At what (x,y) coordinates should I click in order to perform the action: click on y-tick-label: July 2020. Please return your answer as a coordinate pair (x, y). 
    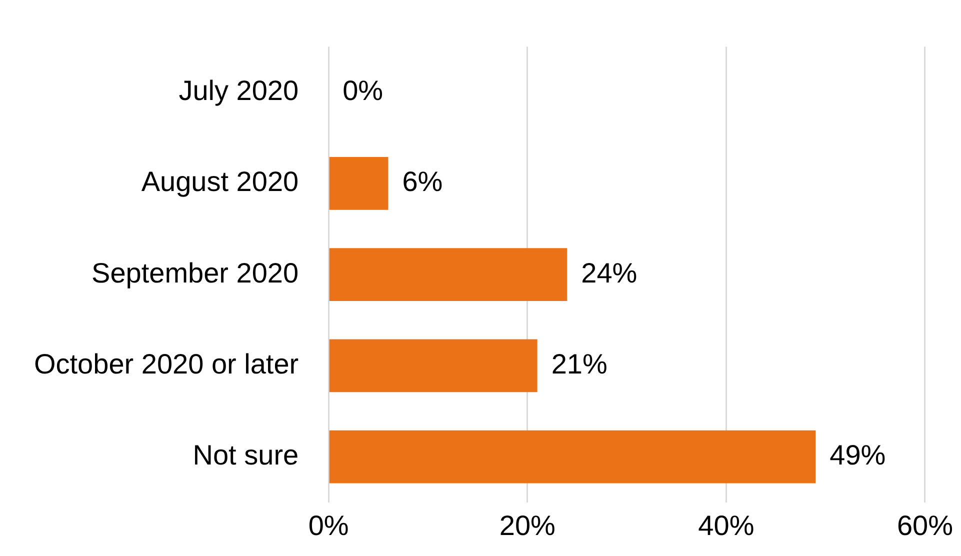
    Looking at the image, I should click on (238, 90).